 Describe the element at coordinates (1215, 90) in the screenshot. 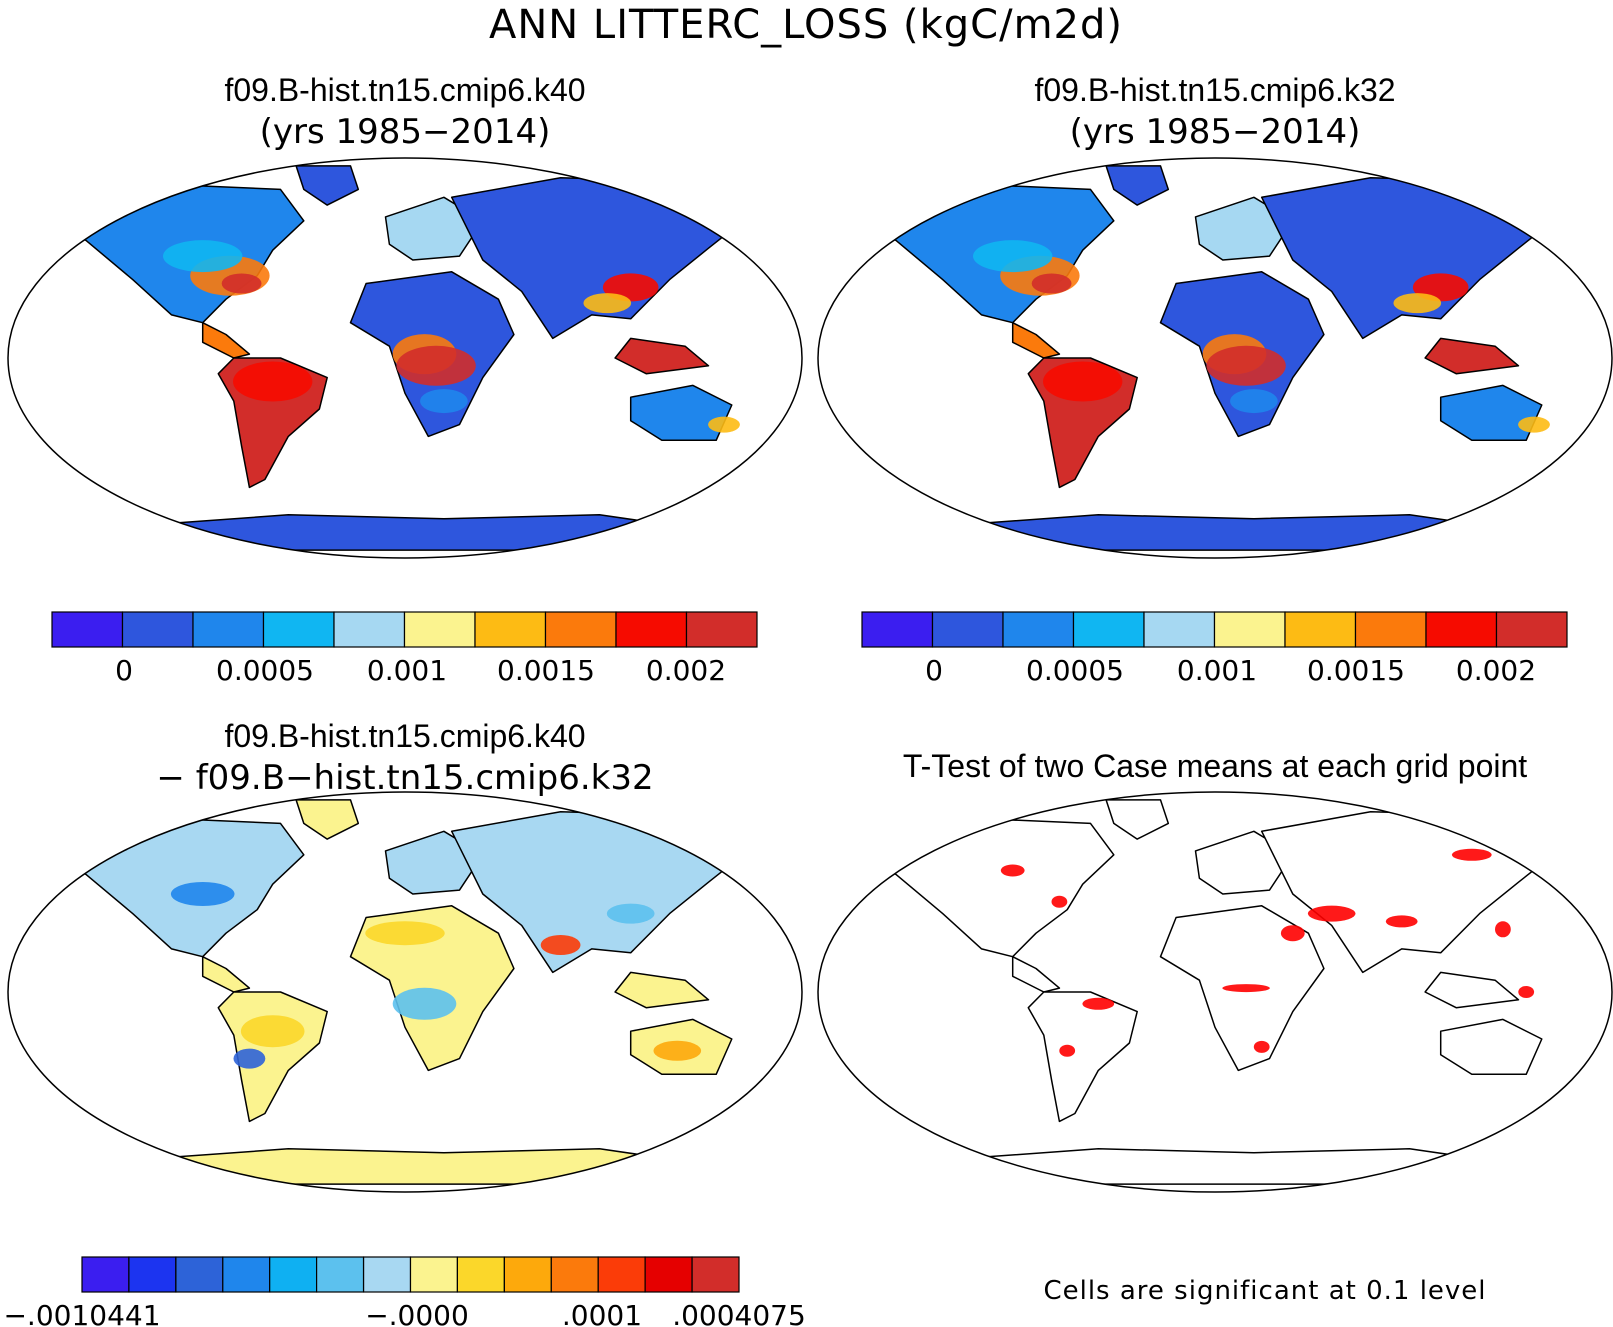

I see `panel-top-right-case-title: f09.B-hist.tn15.cmip6.k32` at that location.